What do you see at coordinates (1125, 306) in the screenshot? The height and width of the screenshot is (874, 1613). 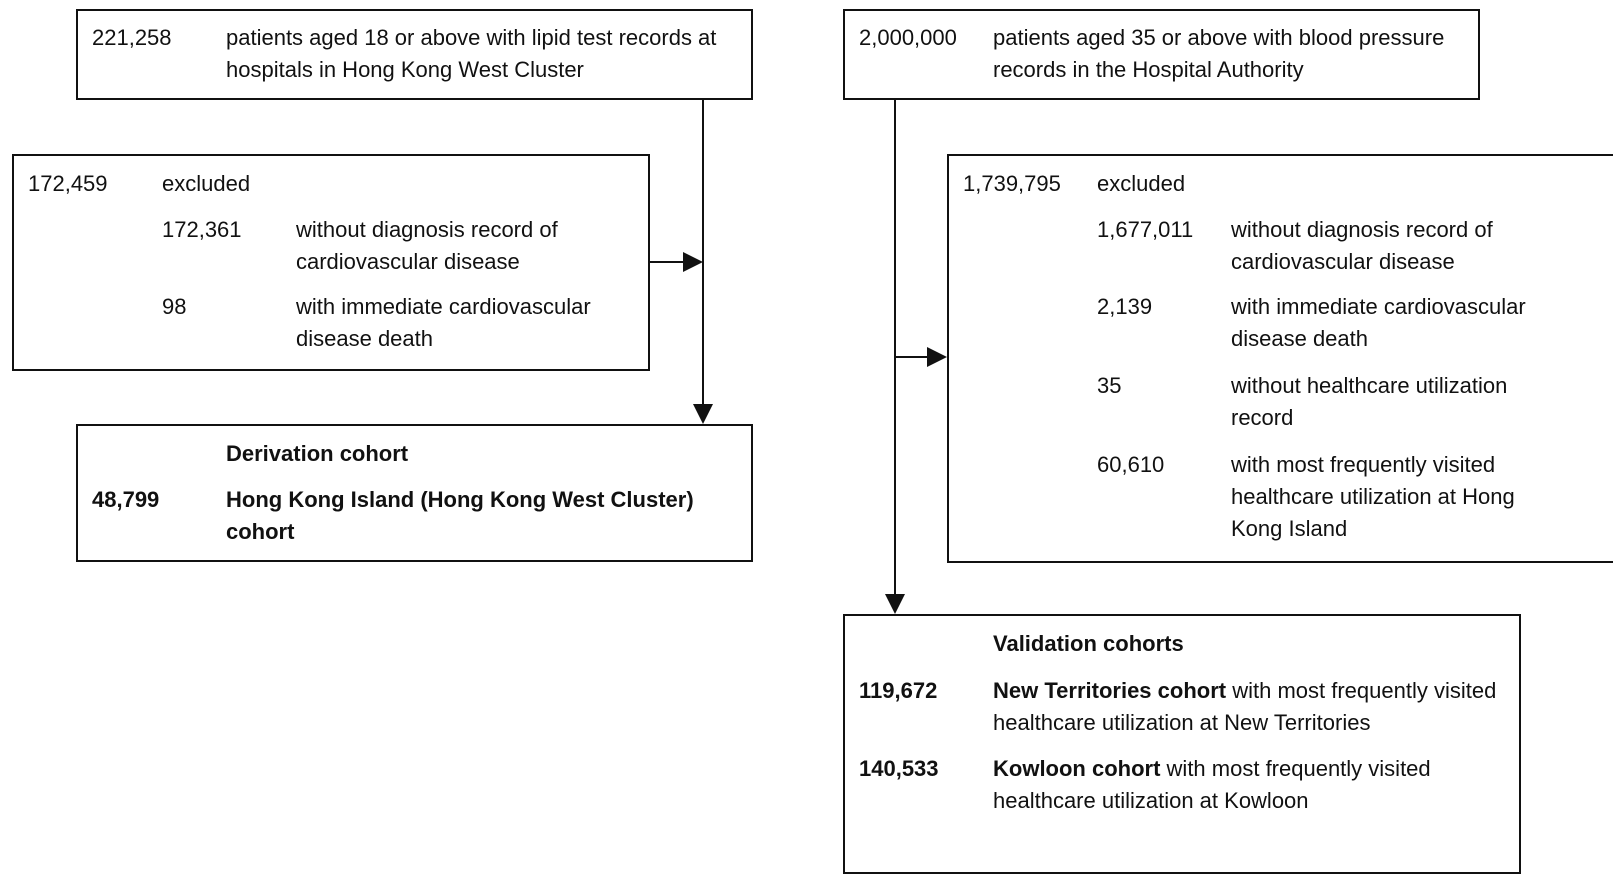 I see `count: 2,139` at bounding box center [1125, 306].